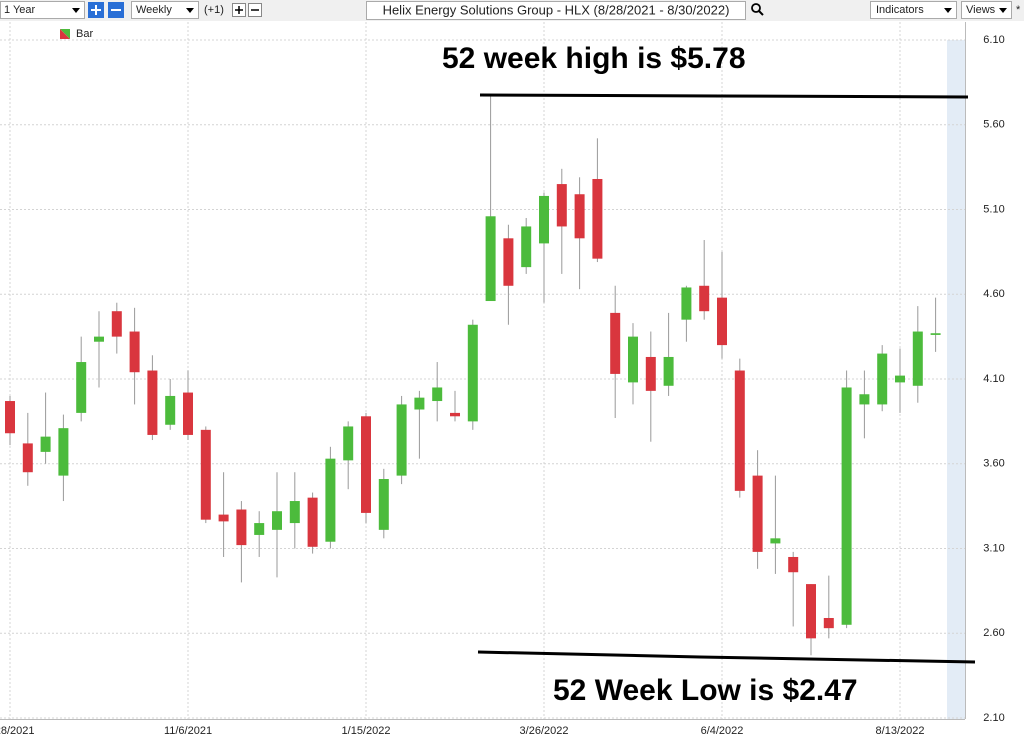 The width and height of the screenshot is (1024, 747). I want to click on indicators-text: Indicators, so click(900, 10).